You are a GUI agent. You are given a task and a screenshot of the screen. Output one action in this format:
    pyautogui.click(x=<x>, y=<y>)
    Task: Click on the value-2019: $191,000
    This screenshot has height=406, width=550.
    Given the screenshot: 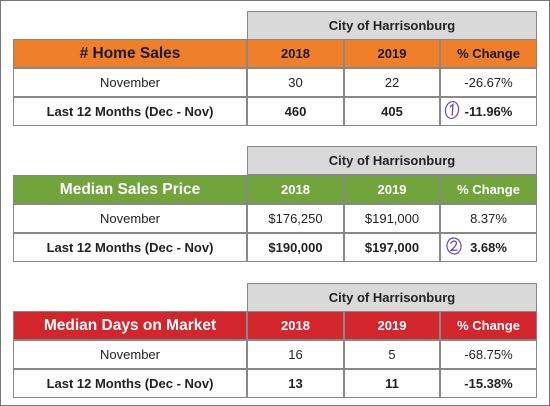 What is the action you would take?
    pyautogui.click(x=392, y=218)
    